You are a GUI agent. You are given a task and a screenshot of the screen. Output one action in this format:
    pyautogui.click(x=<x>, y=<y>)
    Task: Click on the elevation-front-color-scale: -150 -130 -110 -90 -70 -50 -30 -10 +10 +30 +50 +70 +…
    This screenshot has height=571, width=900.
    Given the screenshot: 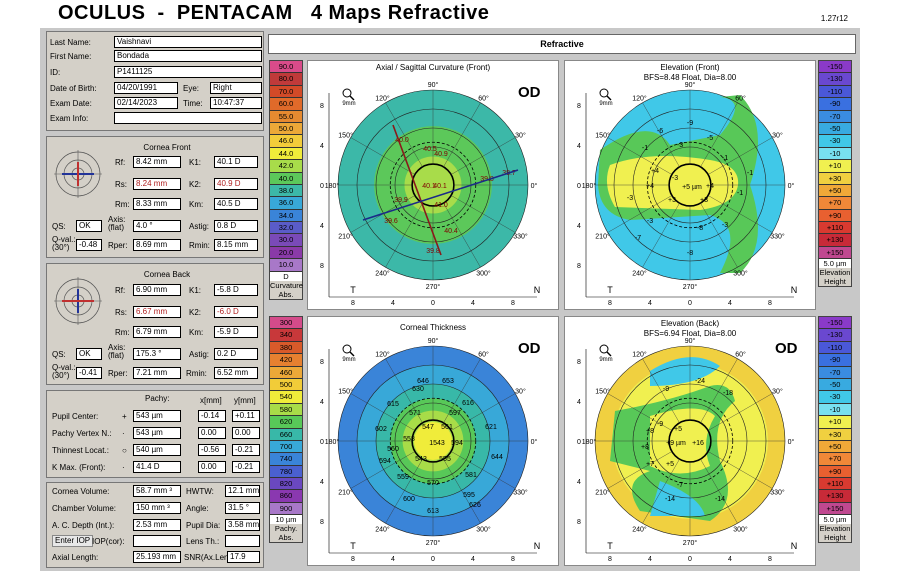 What is the action you would take?
    pyautogui.click(x=835, y=174)
    